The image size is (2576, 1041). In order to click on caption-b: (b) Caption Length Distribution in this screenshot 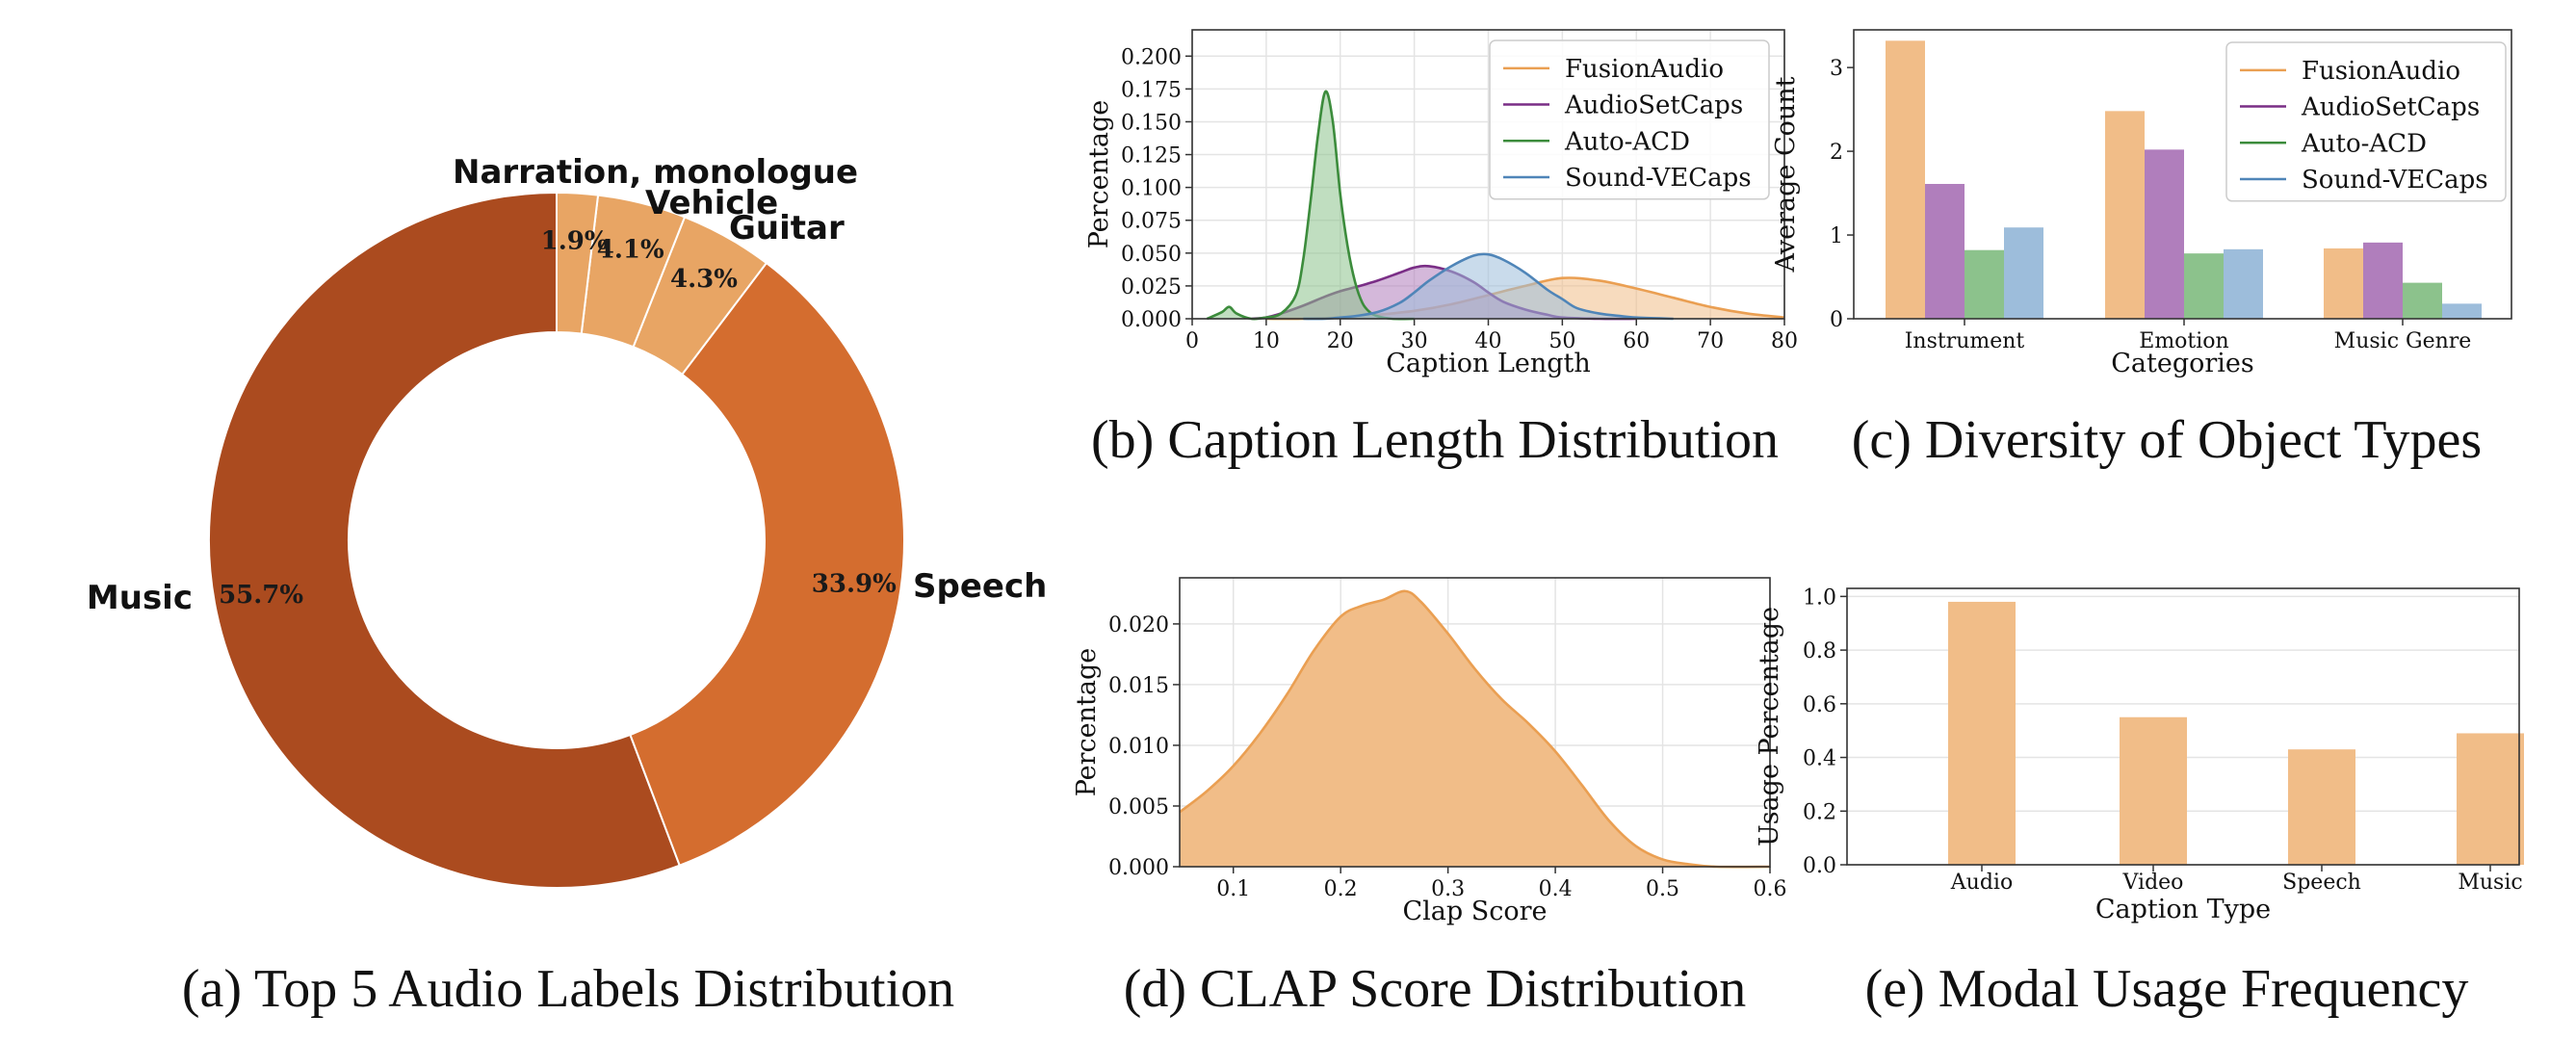, I will do `click(1435, 440)`.